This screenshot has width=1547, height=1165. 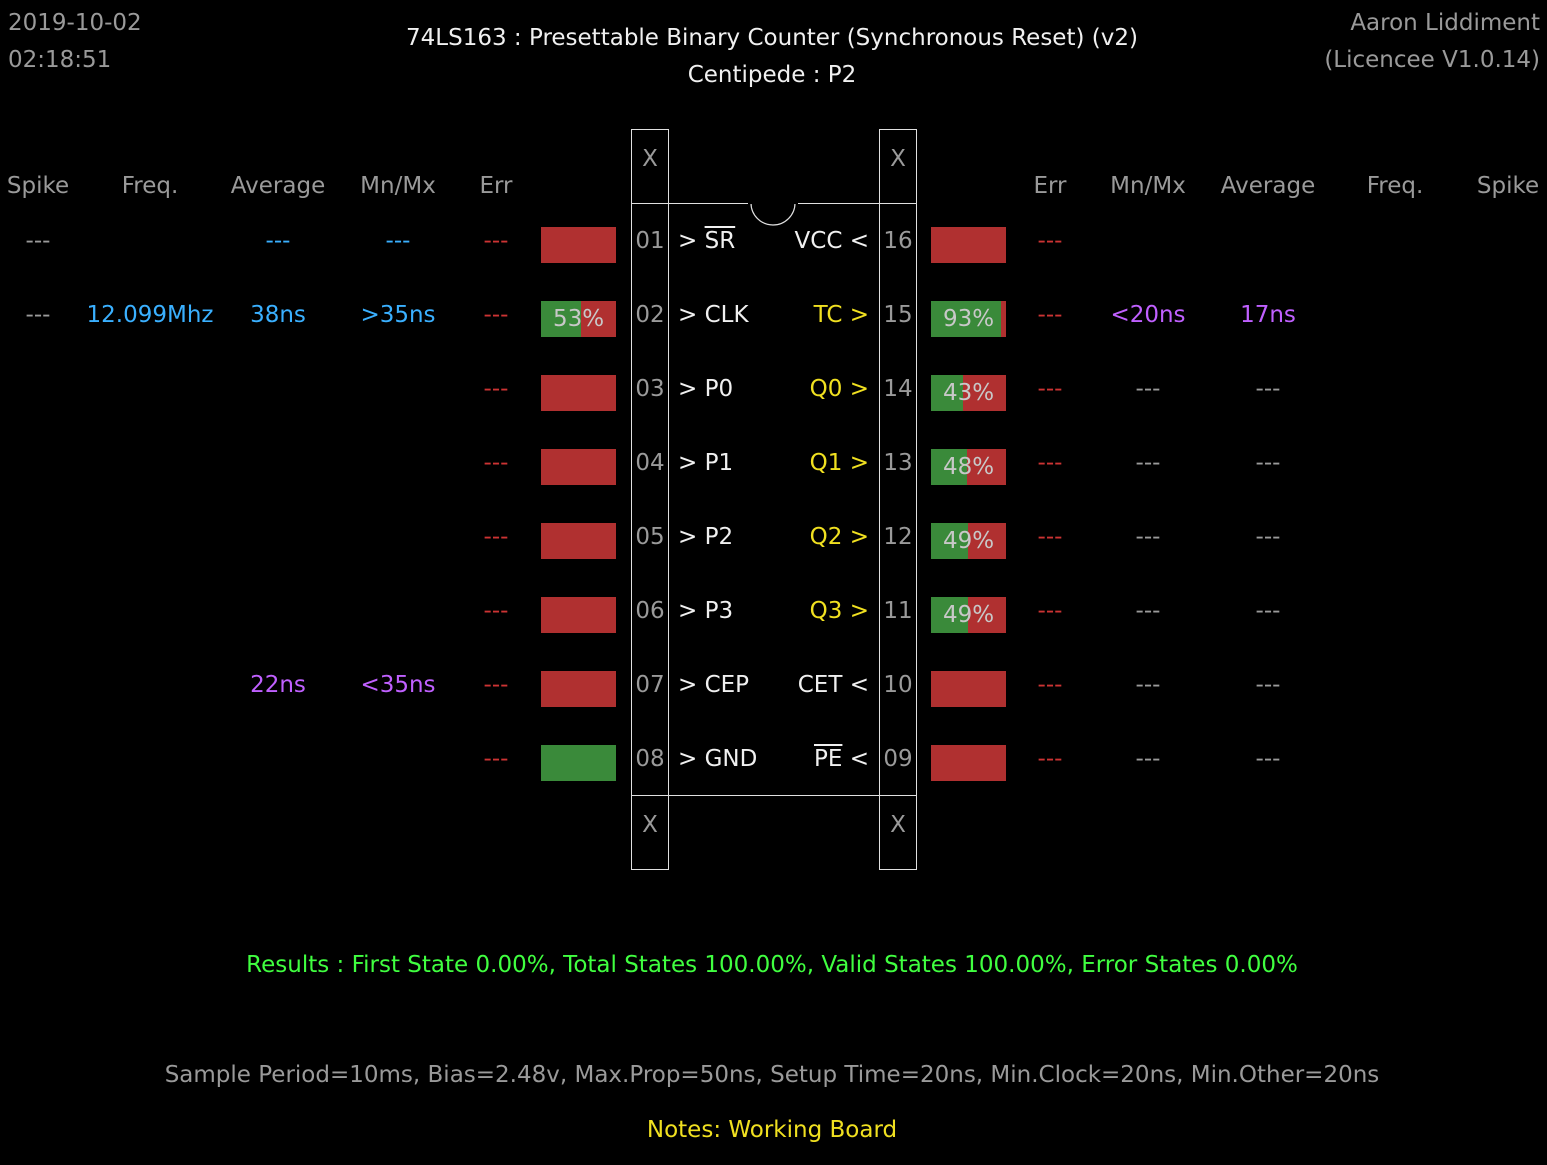 What do you see at coordinates (1148, 463) in the screenshot?
I see `right-mnmx-13: ---` at bounding box center [1148, 463].